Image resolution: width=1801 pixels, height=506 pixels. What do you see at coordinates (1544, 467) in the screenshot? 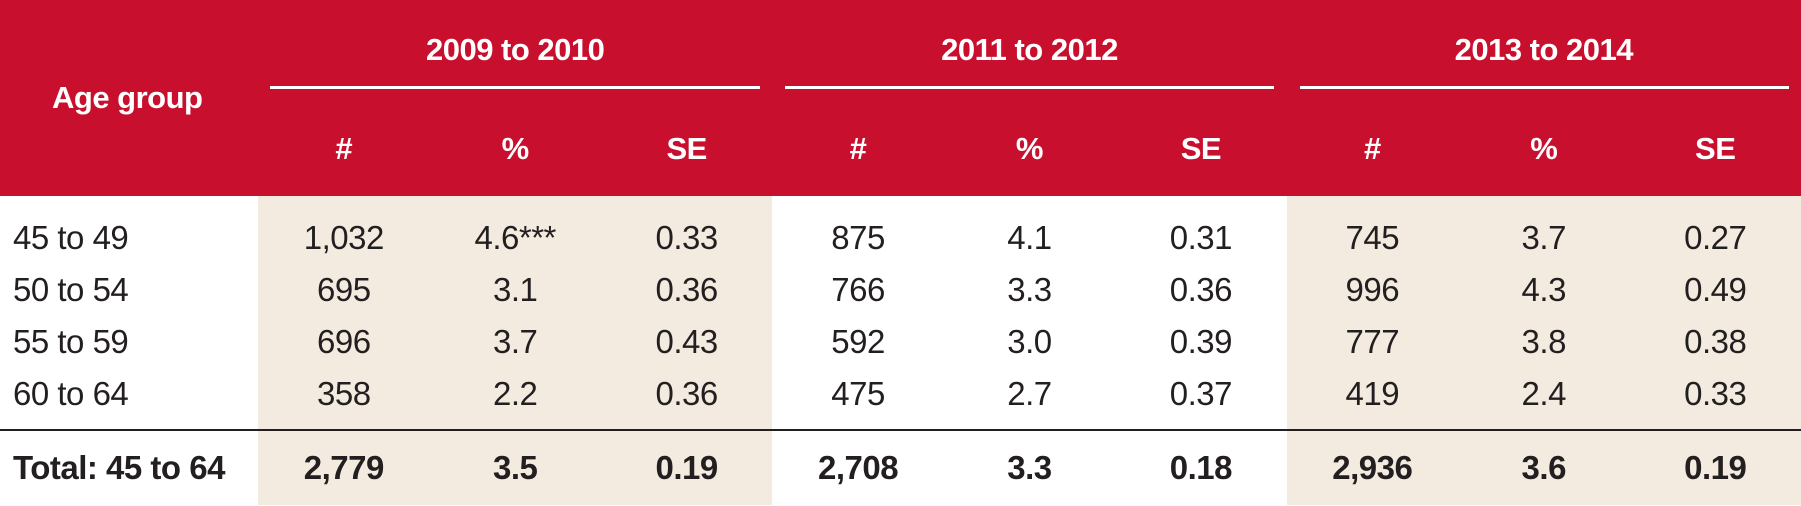
I see `total-value: 3.6` at bounding box center [1544, 467].